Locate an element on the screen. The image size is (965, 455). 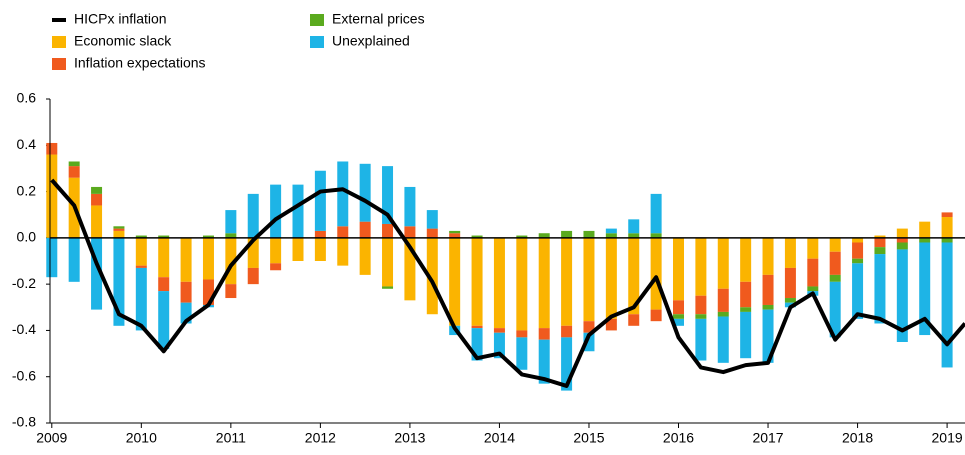
legend-label: Inflation expectations is located at coordinates (140, 63).